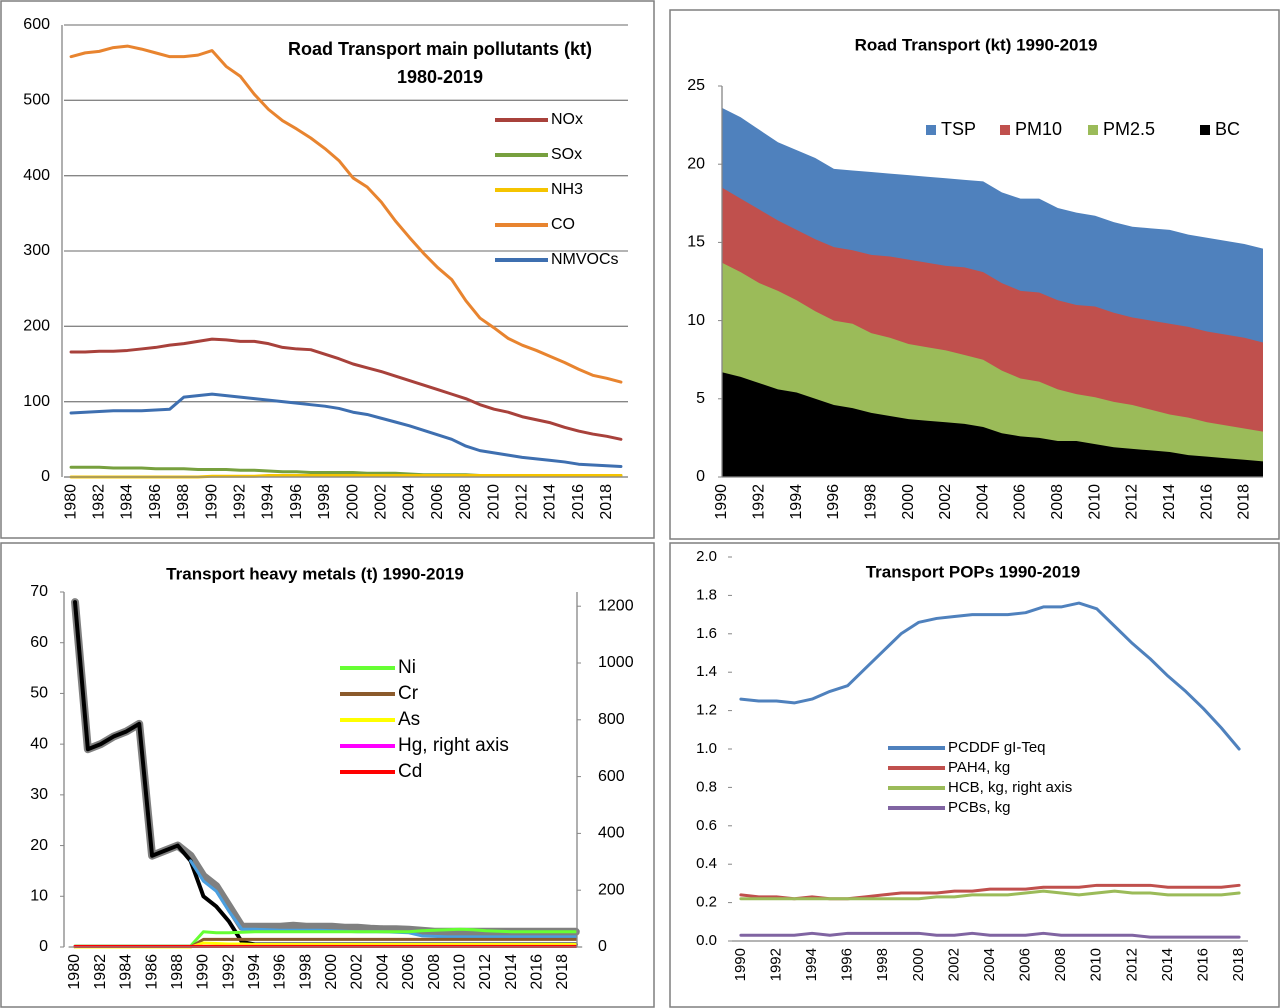 This screenshot has width=1280, height=1008. I want to click on y-tick-label: 15, so click(696, 242).